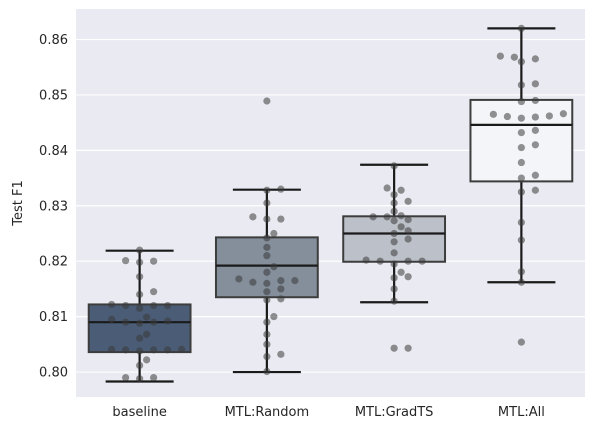 This screenshot has height=421, width=590. Describe the element at coordinates (53, 151) in the screenshot. I see `y-tick-label: 0.84` at that location.